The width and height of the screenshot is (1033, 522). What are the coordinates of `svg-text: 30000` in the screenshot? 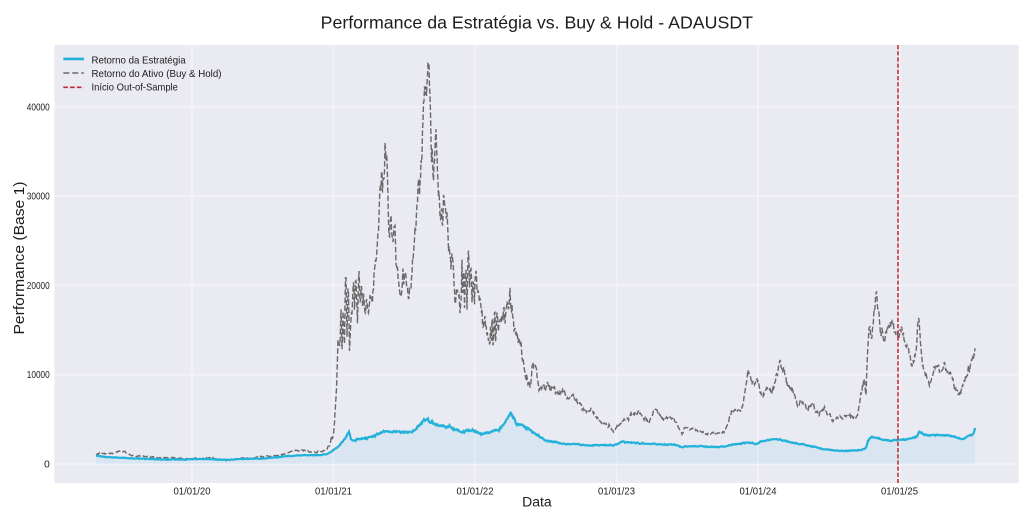 It's located at (38, 197).